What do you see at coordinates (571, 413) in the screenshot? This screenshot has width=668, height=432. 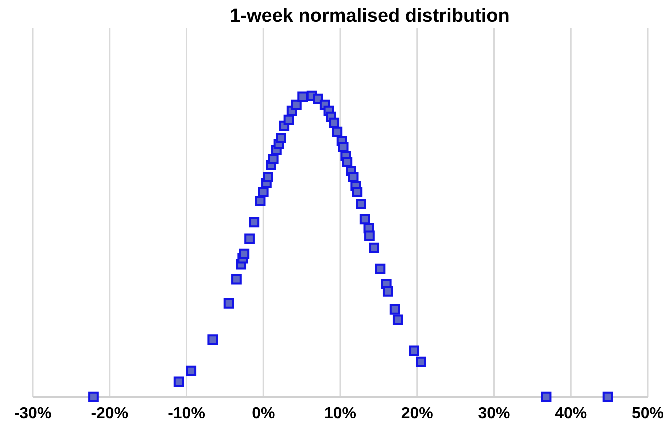 I see `x-tick-label: 40%` at bounding box center [571, 413].